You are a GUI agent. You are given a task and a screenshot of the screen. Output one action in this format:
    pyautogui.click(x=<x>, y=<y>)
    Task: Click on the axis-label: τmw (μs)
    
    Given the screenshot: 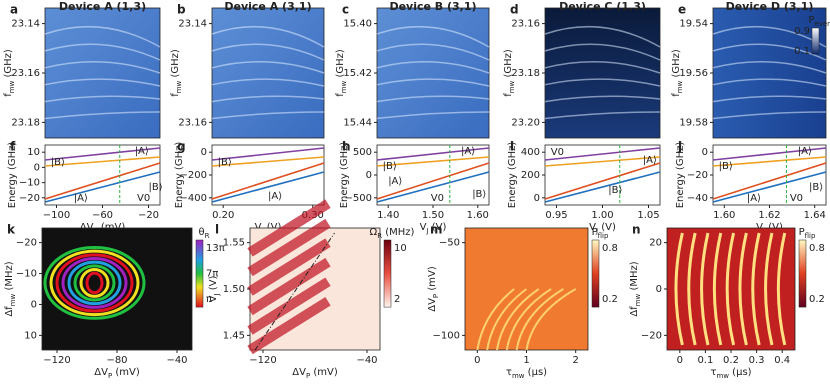 What is the action you would take?
    pyautogui.click(x=730, y=373)
    